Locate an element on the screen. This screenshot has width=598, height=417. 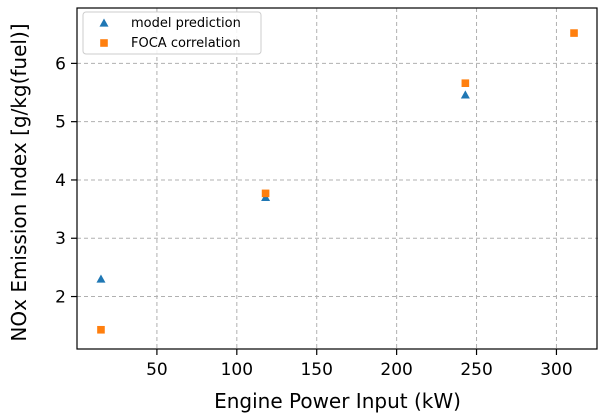
x-tick-label: 150 is located at coordinates (316, 370).